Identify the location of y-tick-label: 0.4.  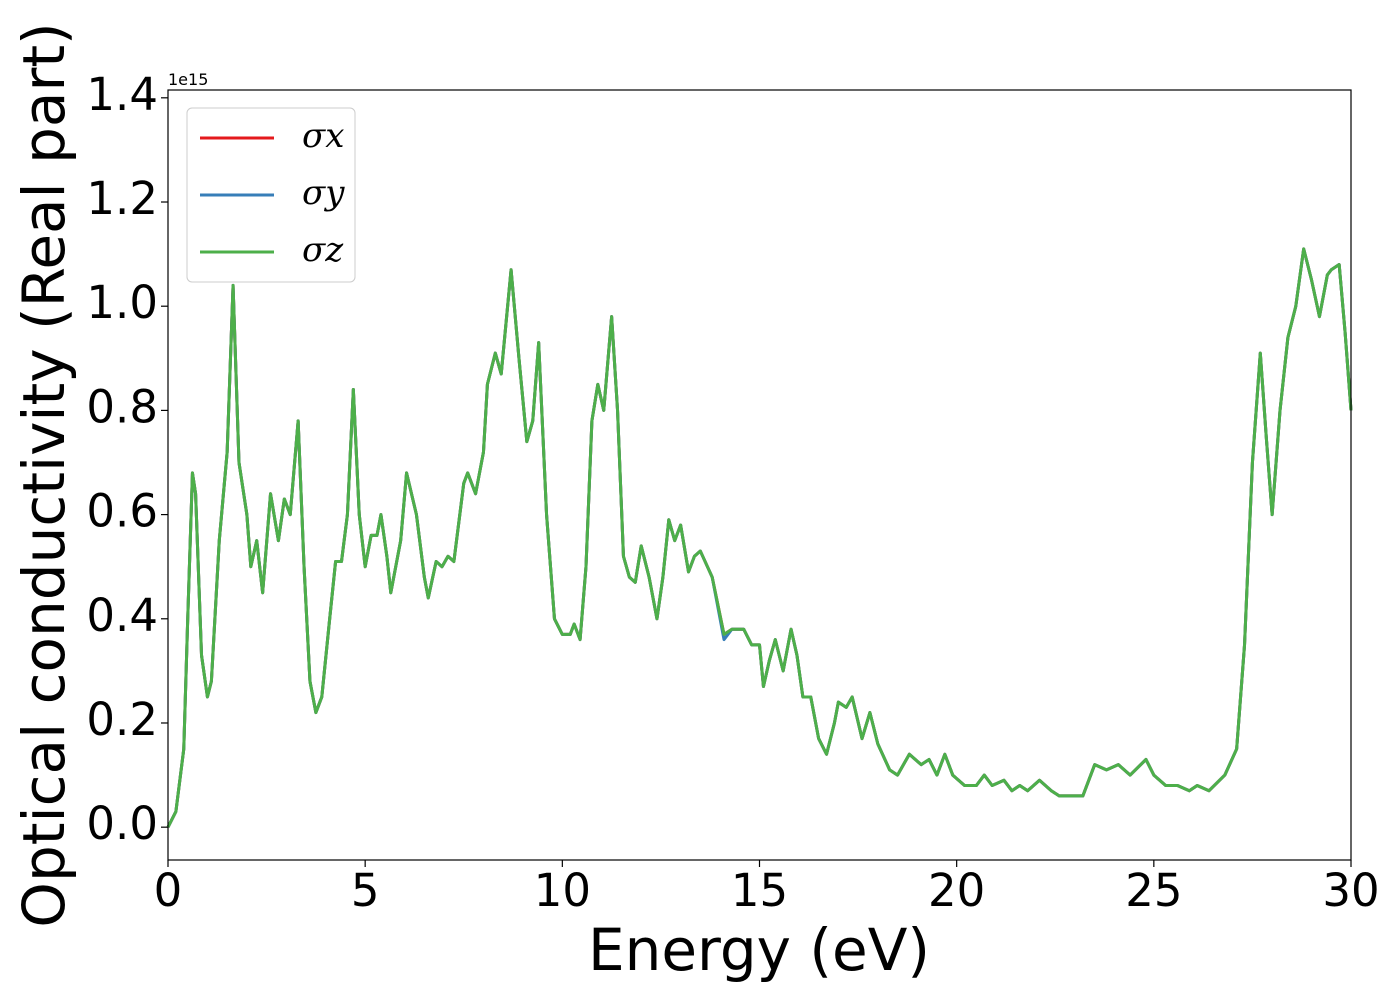
(122, 615).